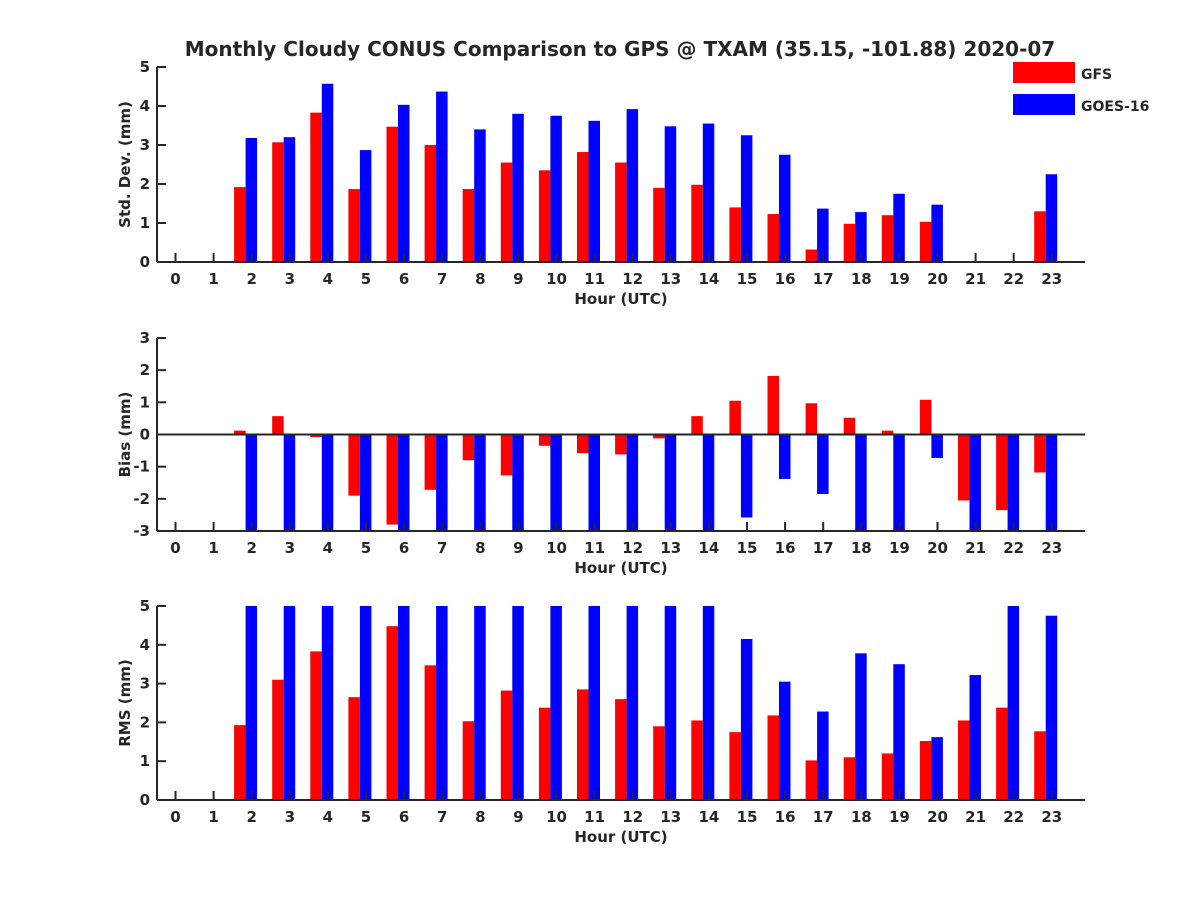 The image size is (1200, 900). Describe the element at coordinates (594, 279) in the screenshot. I see `std-dev-x-tick-label: 11` at that location.